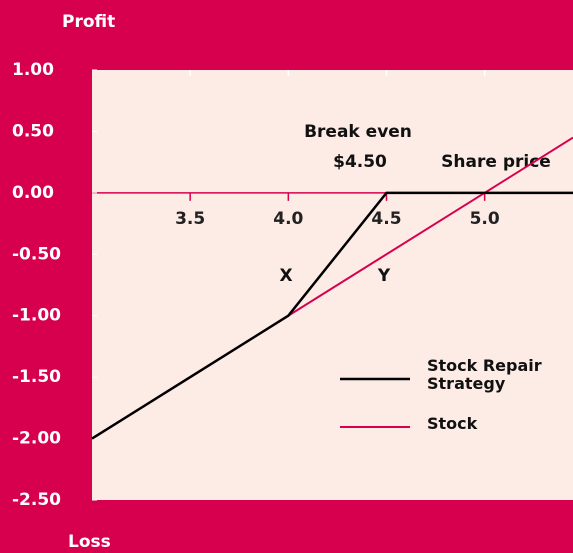 The height and width of the screenshot is (553, 573). I want to click on y-tick-label: -2.50, so click(36, 500).